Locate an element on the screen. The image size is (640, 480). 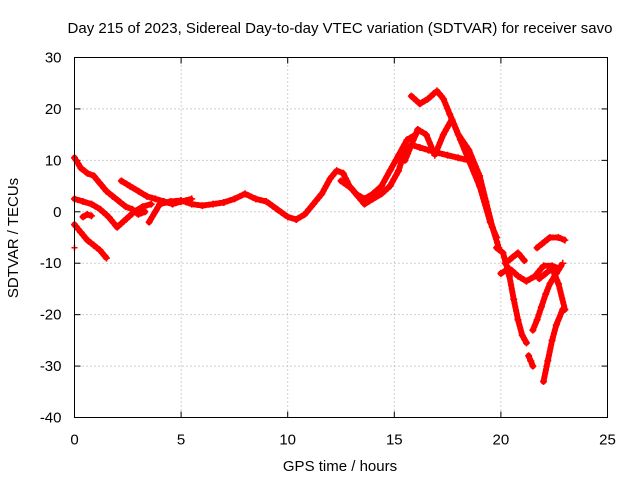
y-tick-label: -20 is located at coordinates (51, 315).